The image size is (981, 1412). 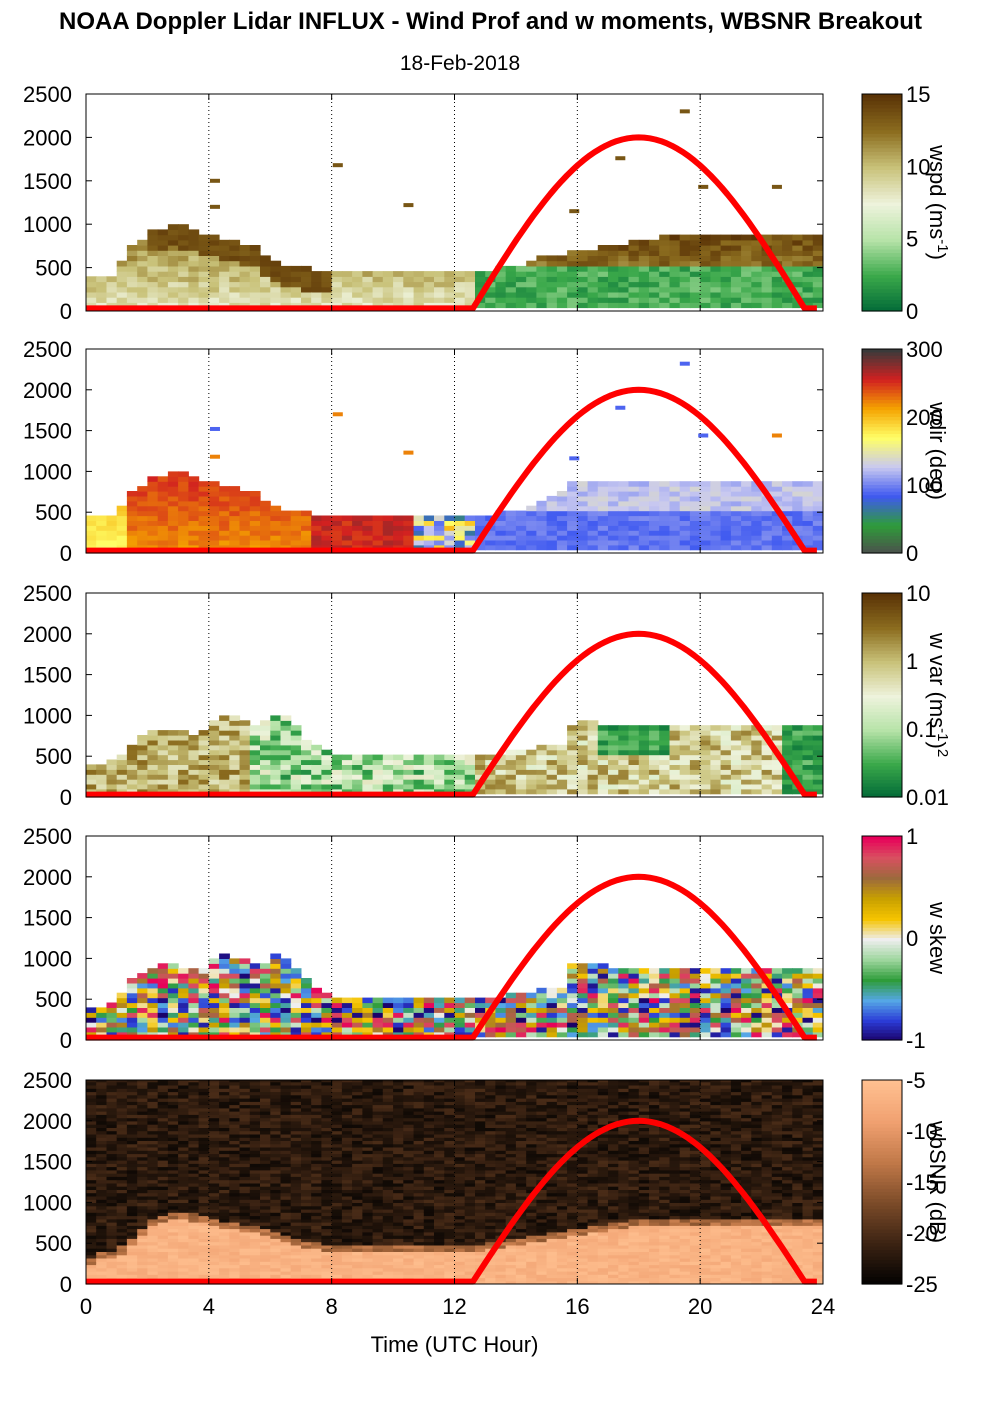 What do you see at coordinates (937, 937) in the screenshot?
I see `colorbar-label: w skew` at bounding box center [937, 937].